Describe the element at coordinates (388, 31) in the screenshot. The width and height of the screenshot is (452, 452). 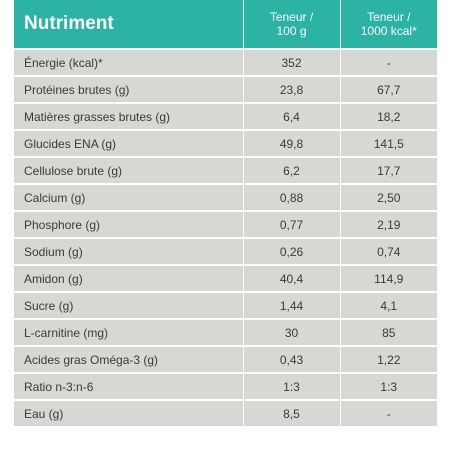
I see `header-per-1000kcal-line2: 1000 kcal*` at that location.